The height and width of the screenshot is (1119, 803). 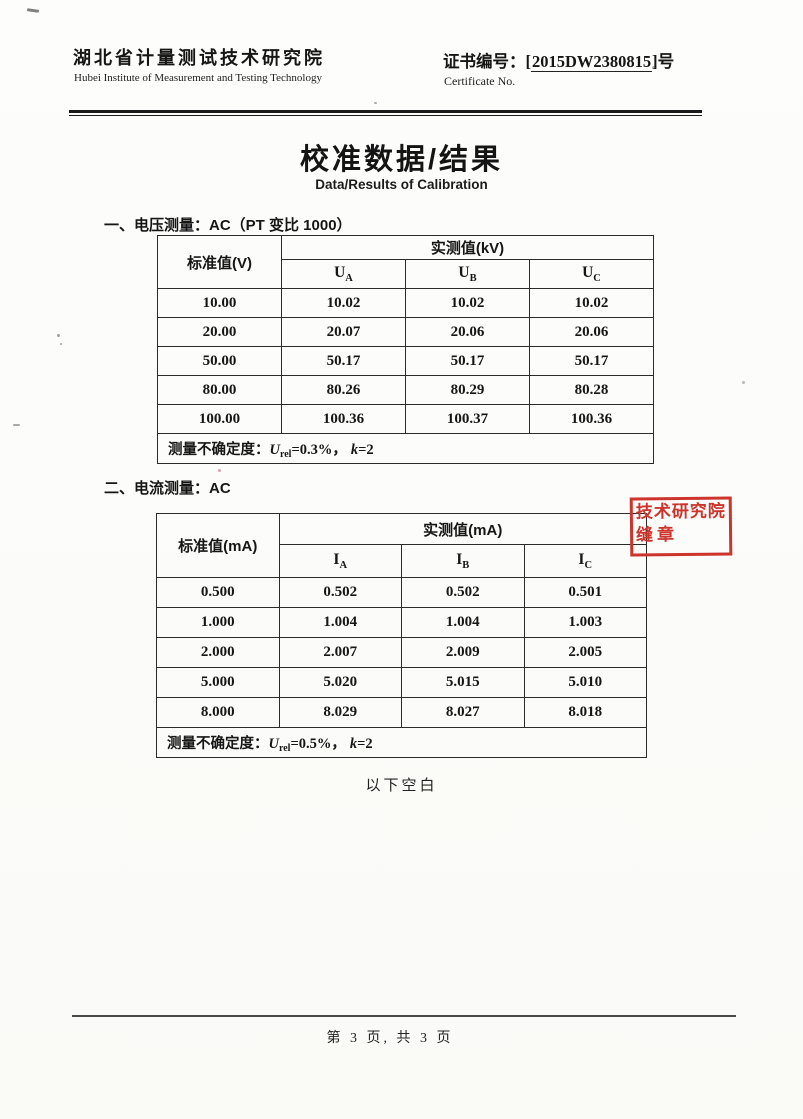 I want to click on certificate-number-label-en: Certificate No., so click(x=480, y=81).